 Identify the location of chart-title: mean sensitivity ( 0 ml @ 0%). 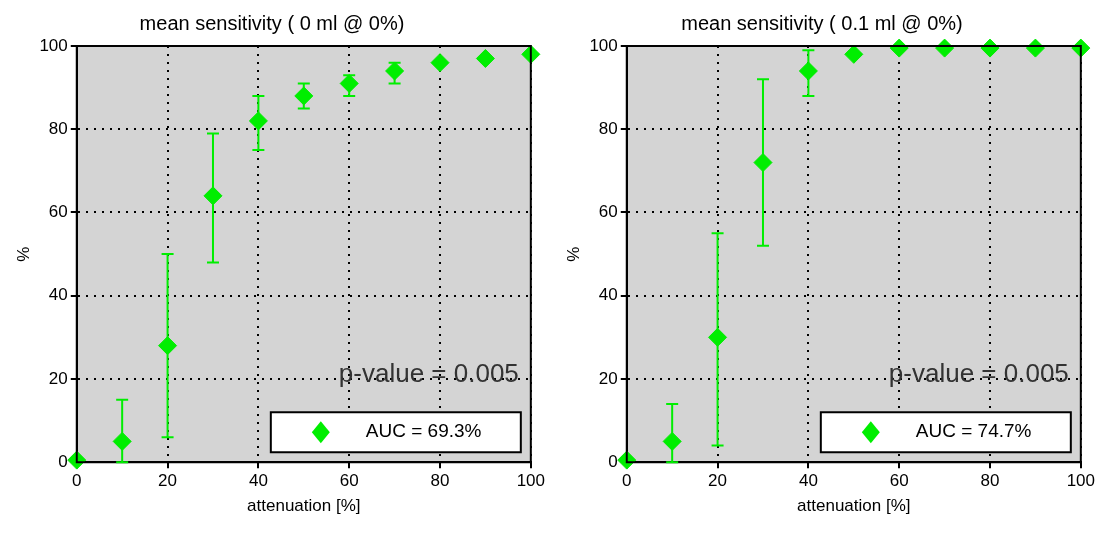
(272, 22).